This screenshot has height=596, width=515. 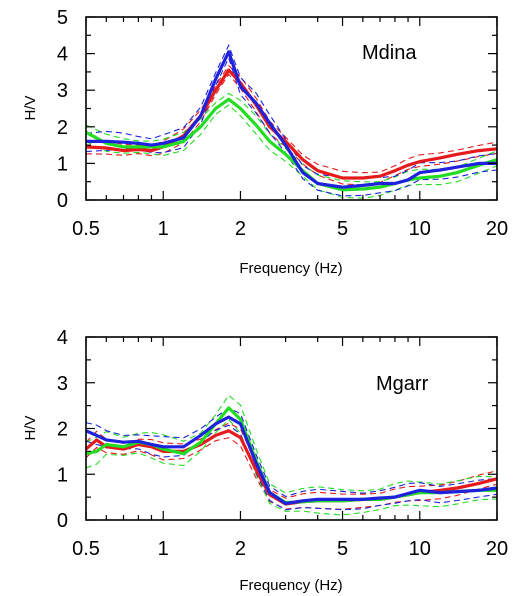 I want to click on mgarr-series-2-lower-band, so click(x=291, y=467).